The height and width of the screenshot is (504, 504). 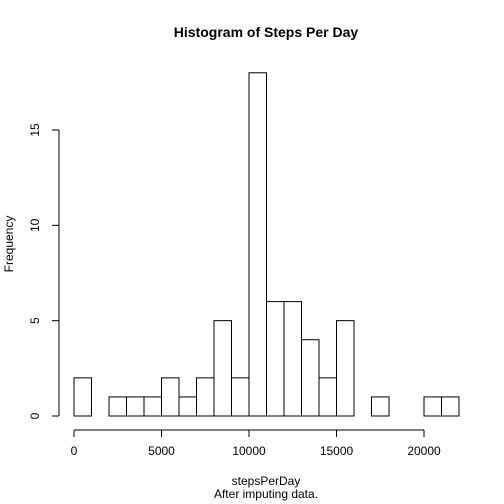 I want to click on chart-subtitle: After imputing data., so click(x=266, y=494).